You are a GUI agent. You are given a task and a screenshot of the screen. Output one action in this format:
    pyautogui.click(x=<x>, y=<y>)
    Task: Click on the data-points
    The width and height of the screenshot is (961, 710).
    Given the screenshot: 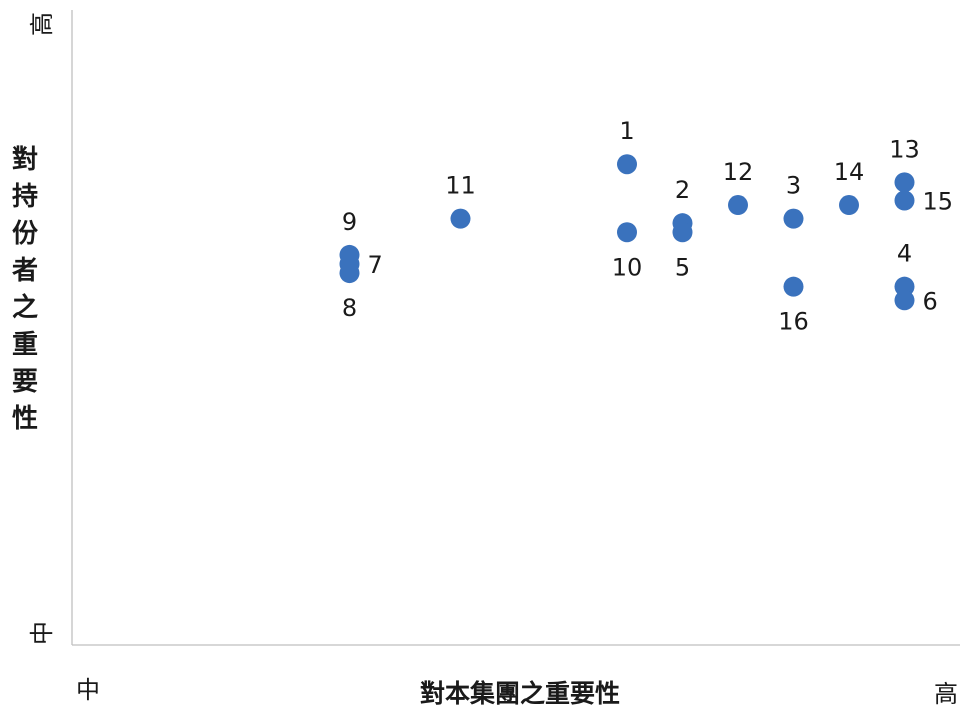 What is the action you would take?
    pyautogui.click(x=627, y=232)
    